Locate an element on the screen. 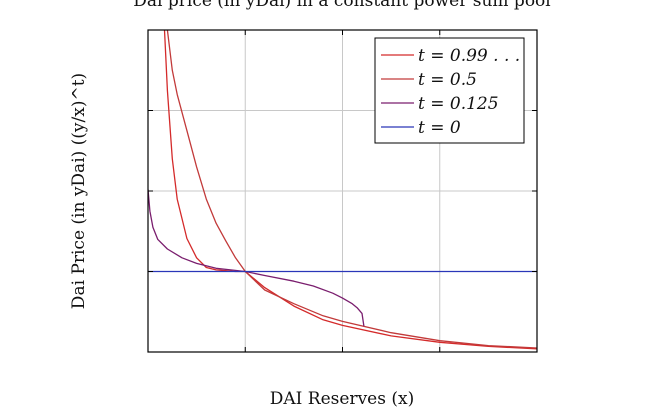 The width and height of the screenshot is (662, 414). x-axis-label: DAI Reserves (x) is located at coordinates (342, 399).